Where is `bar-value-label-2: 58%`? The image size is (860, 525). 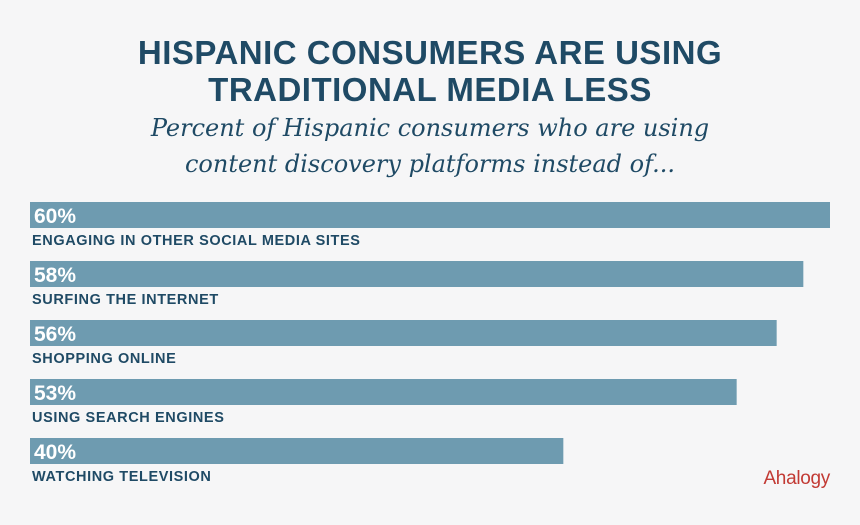
bar-value-label-2: 58% is located at coordinates (55, 275).